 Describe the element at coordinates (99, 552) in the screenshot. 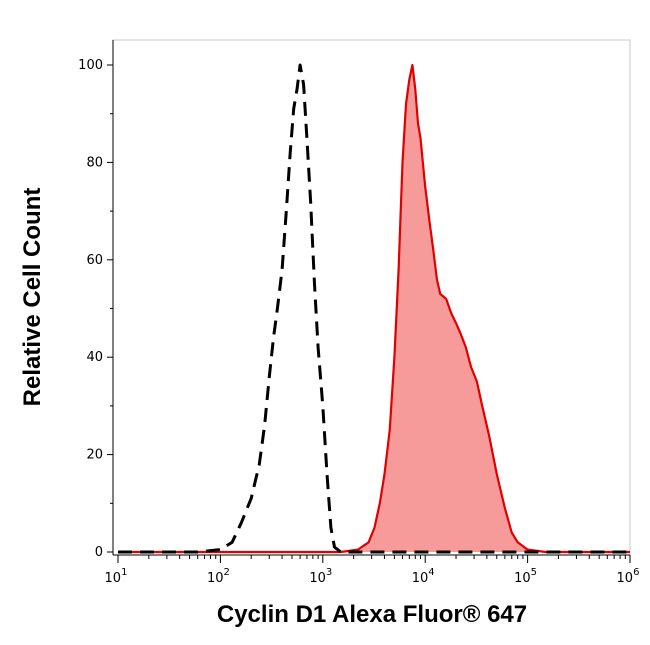

I see `y-tick-label: 0` at that location.